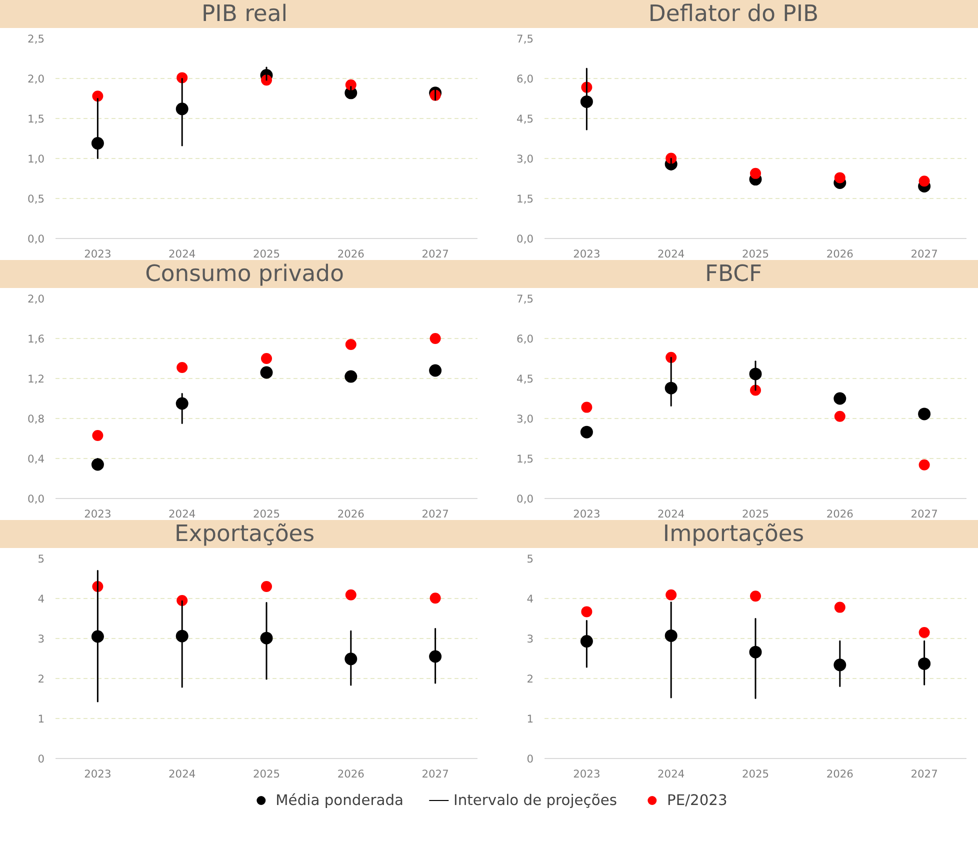 The image size is (978, 854). Describe the element at coordinates (36, 39) in the screenshot. I see `y-tick-label: 2,5` at that location.